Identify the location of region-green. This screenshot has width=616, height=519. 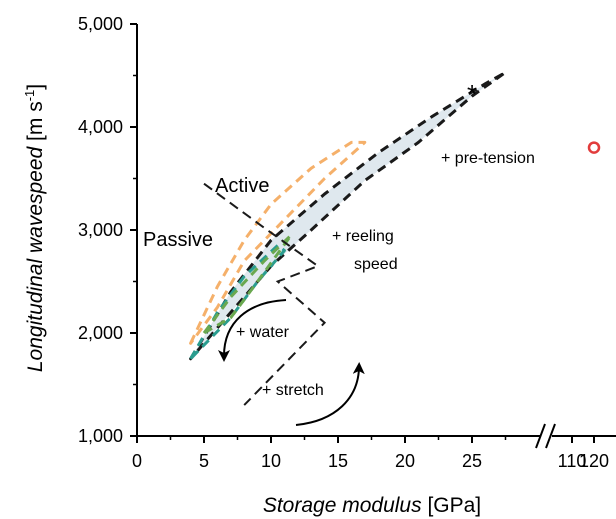
(247, 284).